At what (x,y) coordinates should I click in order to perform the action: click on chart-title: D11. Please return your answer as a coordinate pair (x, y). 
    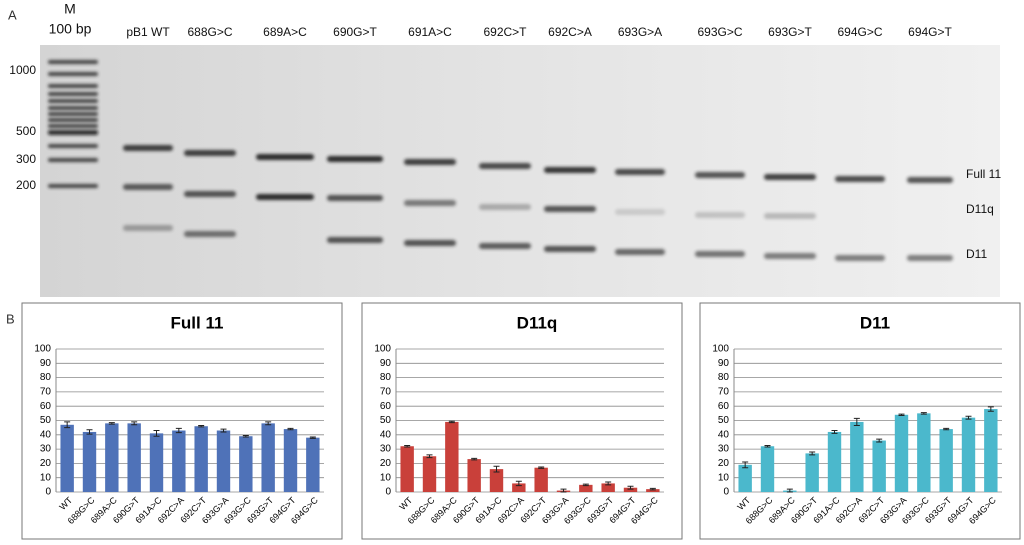
    Looking at the image, I should click on (875, 322).